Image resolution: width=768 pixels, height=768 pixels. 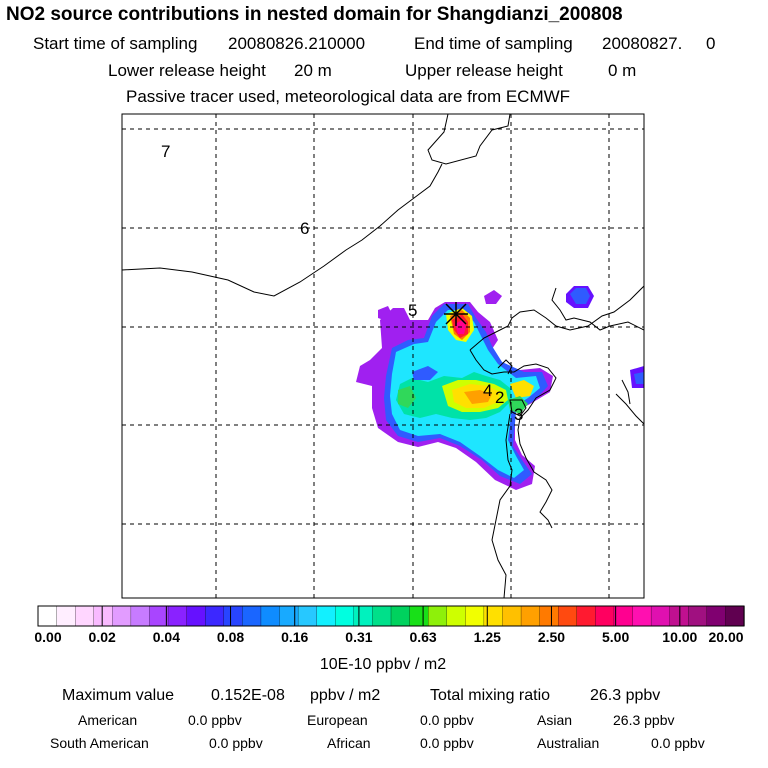 I want to click on start-time-value: 20080826.210000, so click(x=297, y=43).